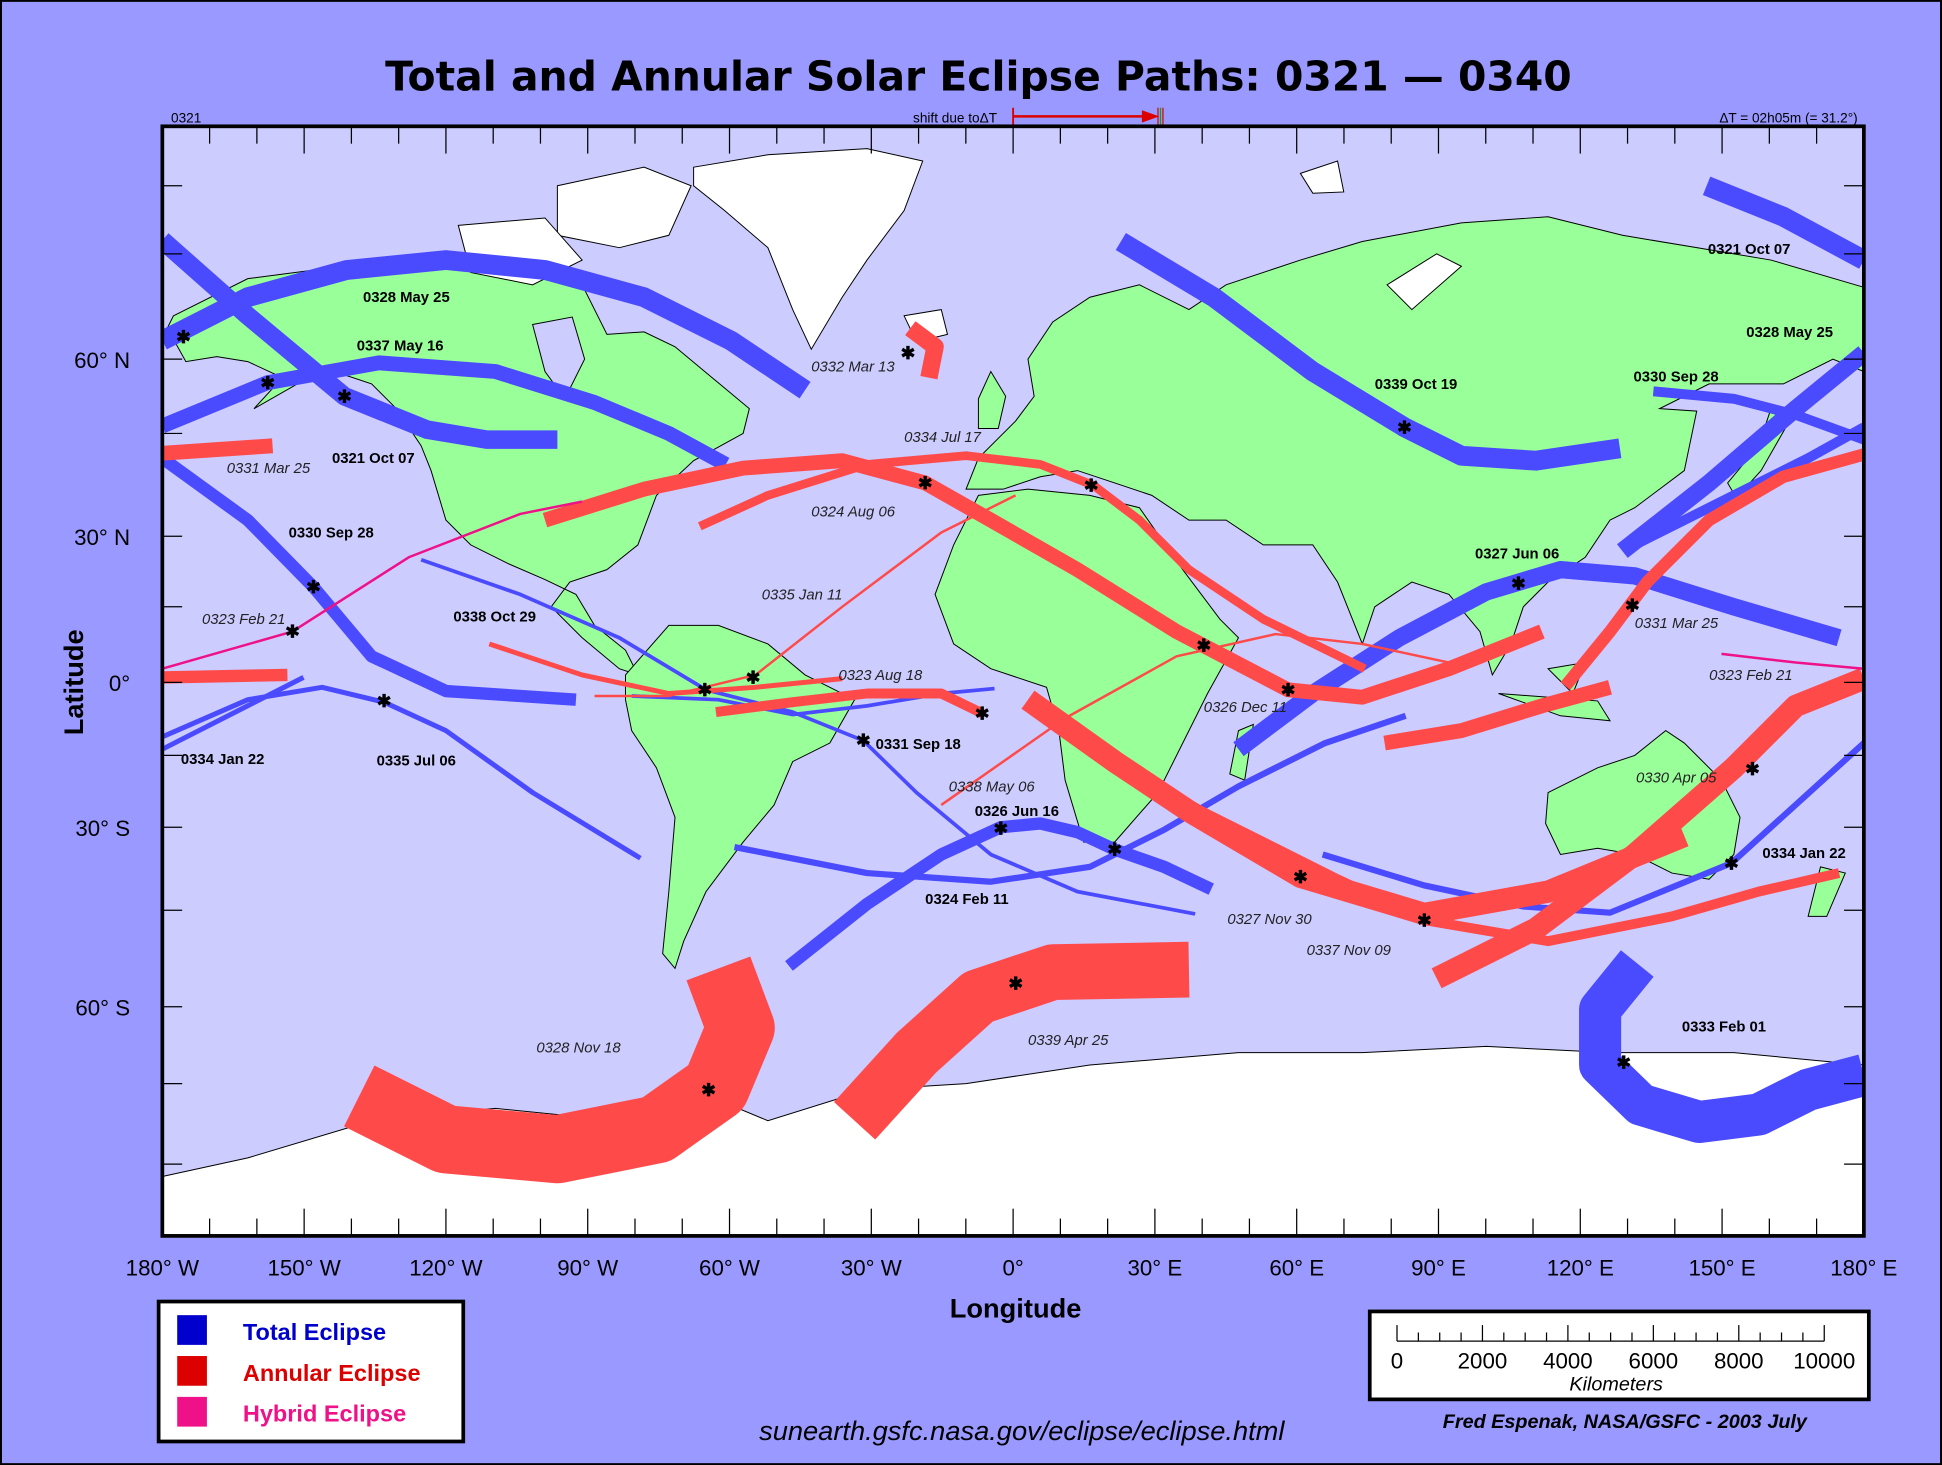 This screenshot has height=1465, width=1942. Describe the element at coordinates (400, 346) in the screenshot. I see `eclipse-path-label: 0337 May 16` at that location.